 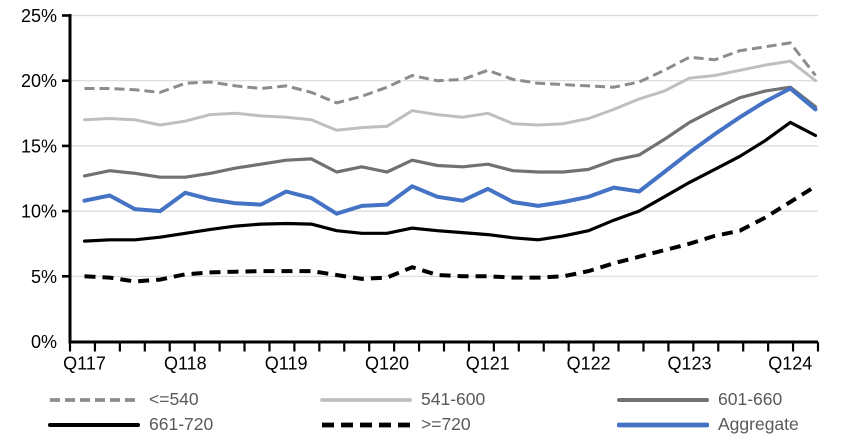 I want to click on x-tick-label: Q122, so click(x=589, y=364).